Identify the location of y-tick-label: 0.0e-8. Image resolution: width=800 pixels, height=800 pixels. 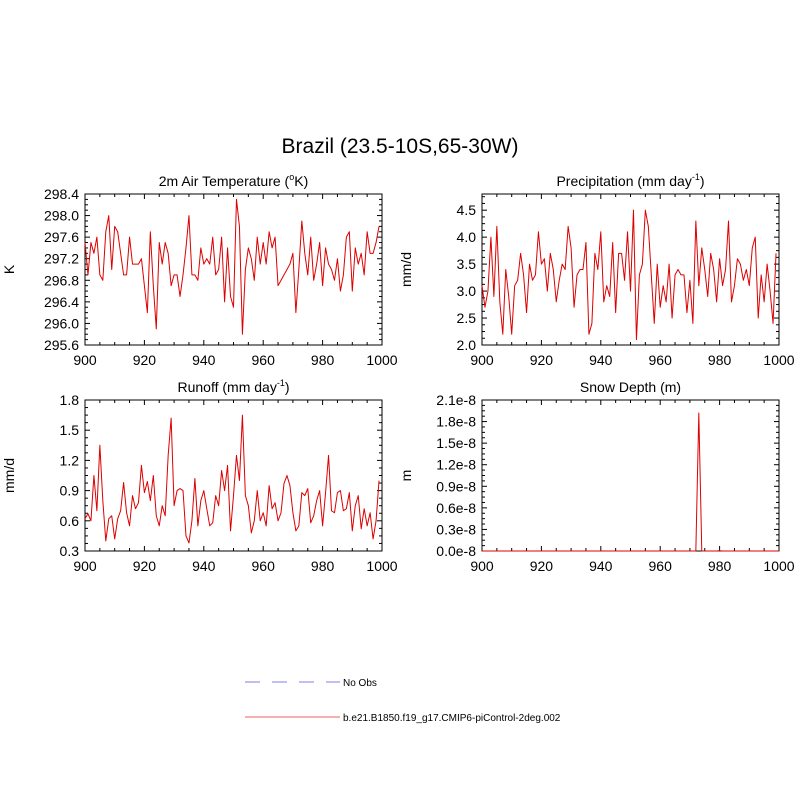
(456, 551).